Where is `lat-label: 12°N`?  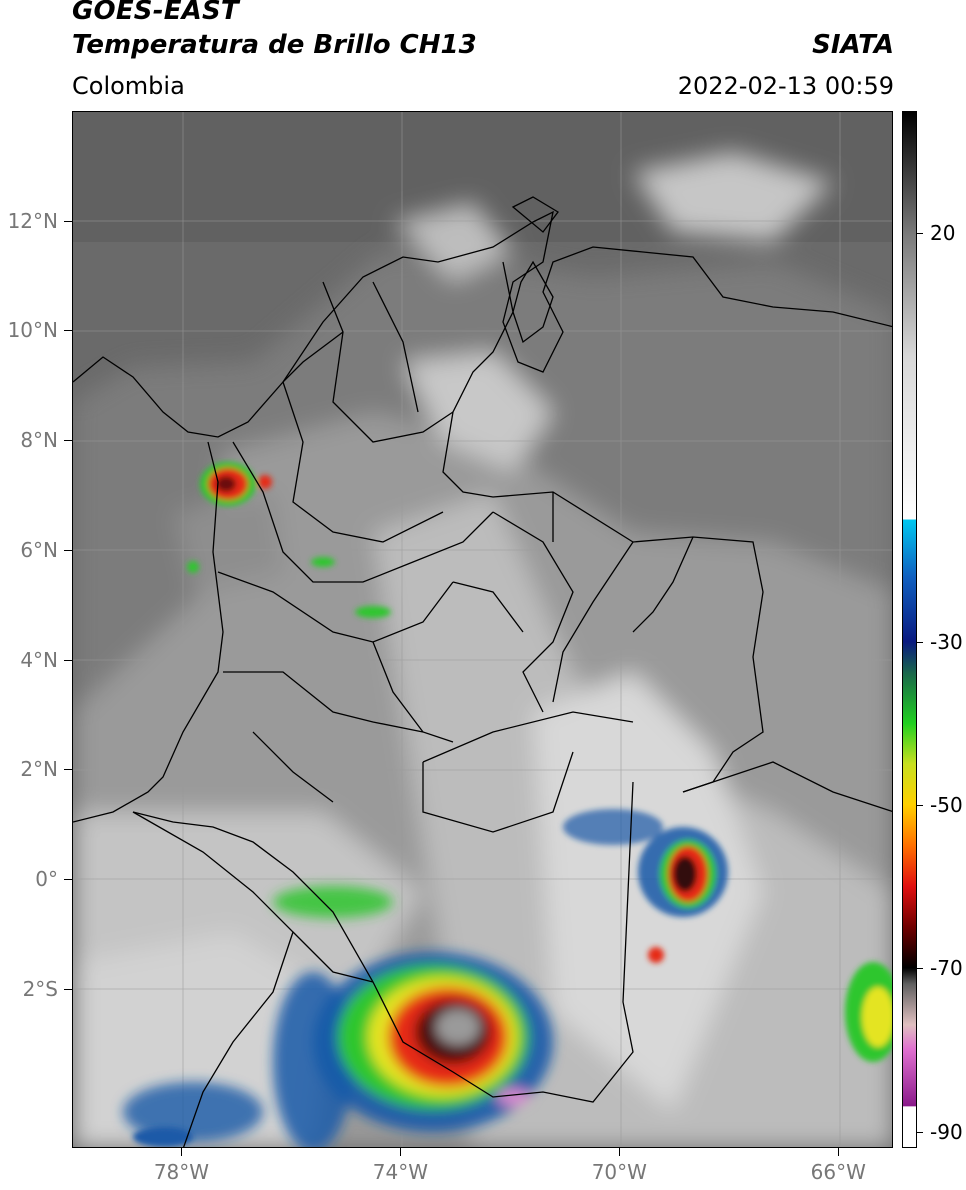 lat-label: 12°N is located at coordinates (32, 220).